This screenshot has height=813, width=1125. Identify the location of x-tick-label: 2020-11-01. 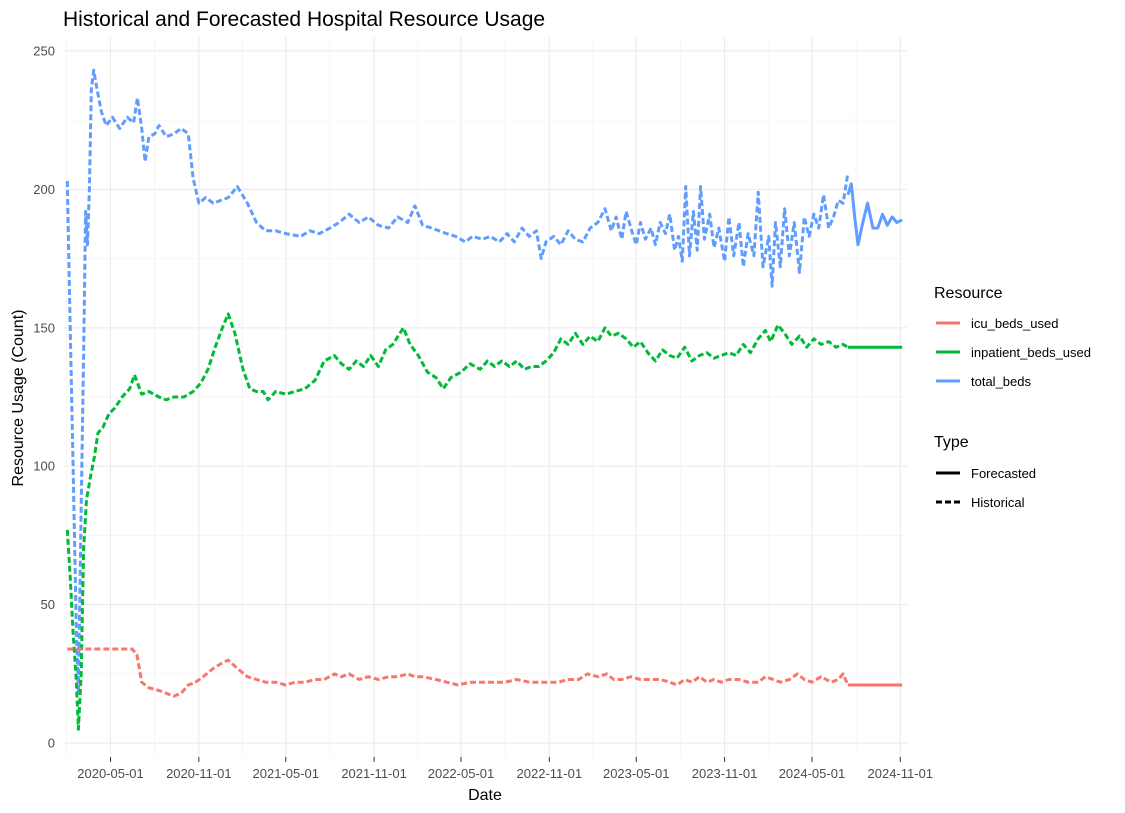
(199, 773).